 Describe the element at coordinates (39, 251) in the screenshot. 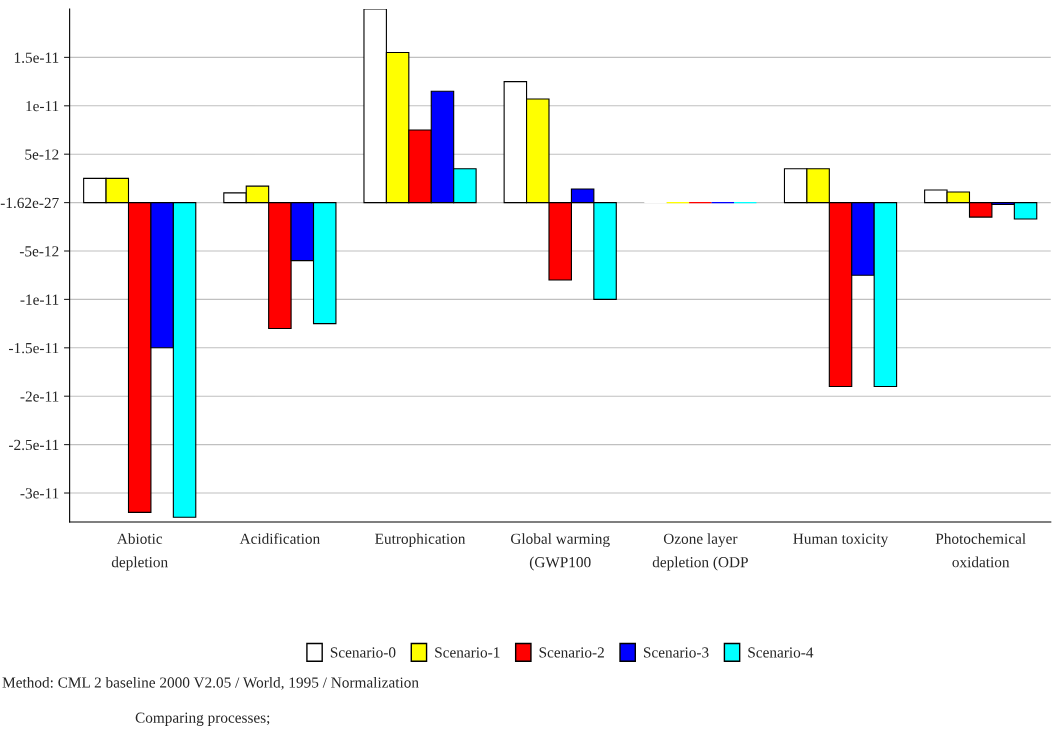

I see `y-tick-label: -5e-12` at that location.